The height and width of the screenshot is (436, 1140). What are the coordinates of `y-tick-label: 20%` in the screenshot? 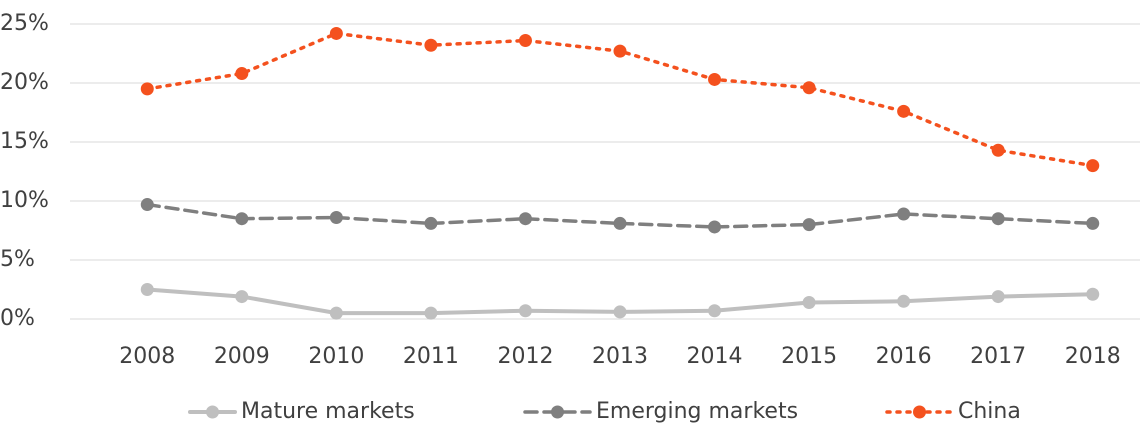 It's located at (24, 82).